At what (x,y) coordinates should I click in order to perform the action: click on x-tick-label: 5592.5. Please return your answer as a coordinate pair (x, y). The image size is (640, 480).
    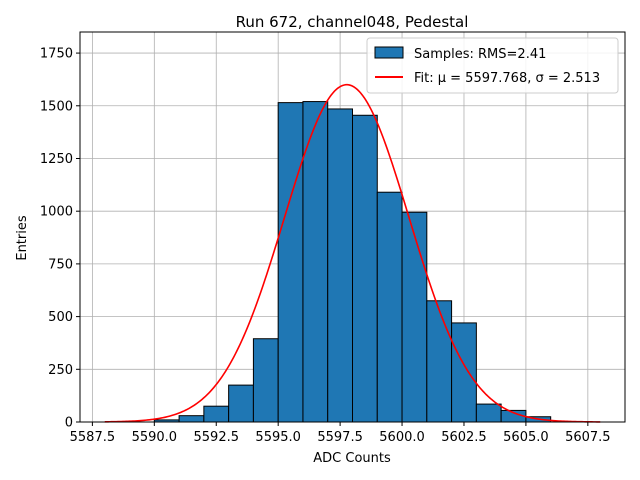
    Looking at the image, I should click on (217, 437).